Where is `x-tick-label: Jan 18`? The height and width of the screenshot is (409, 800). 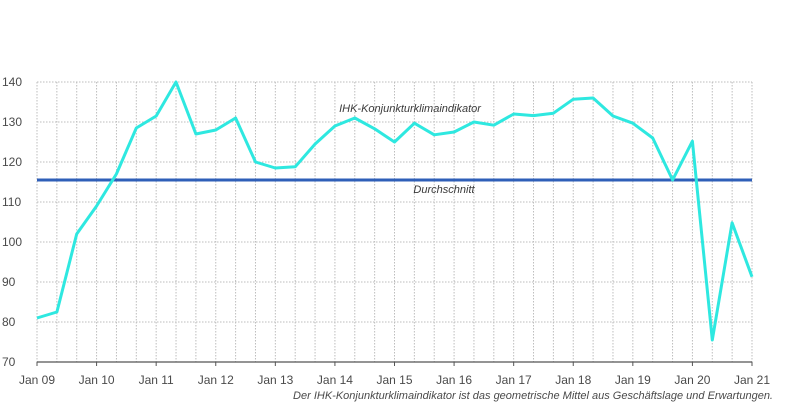 x-tick-label: Jan 18 is located at coordinates (573, 380).